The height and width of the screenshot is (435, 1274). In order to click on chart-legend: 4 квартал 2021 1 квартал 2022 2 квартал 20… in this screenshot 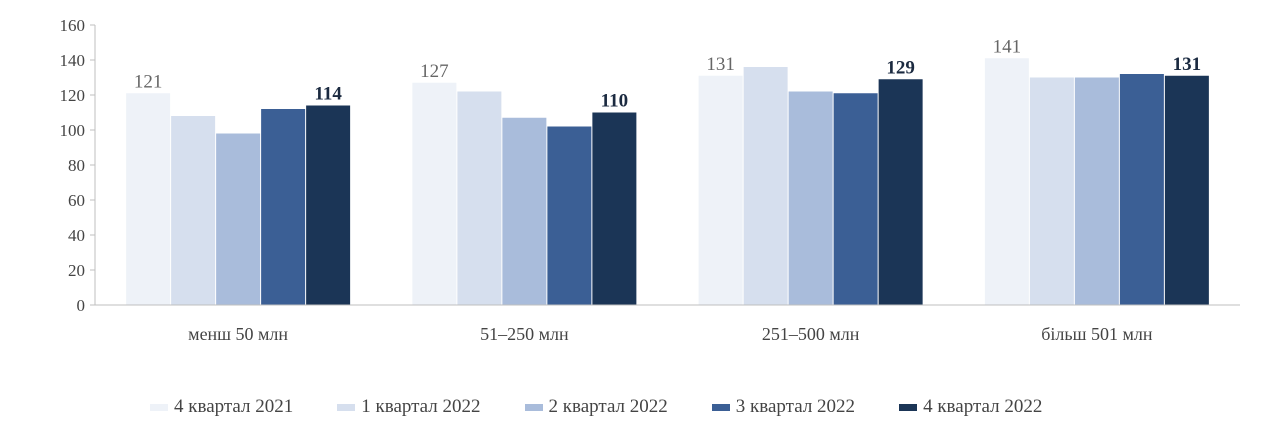, I will do `click(690, 407)`.